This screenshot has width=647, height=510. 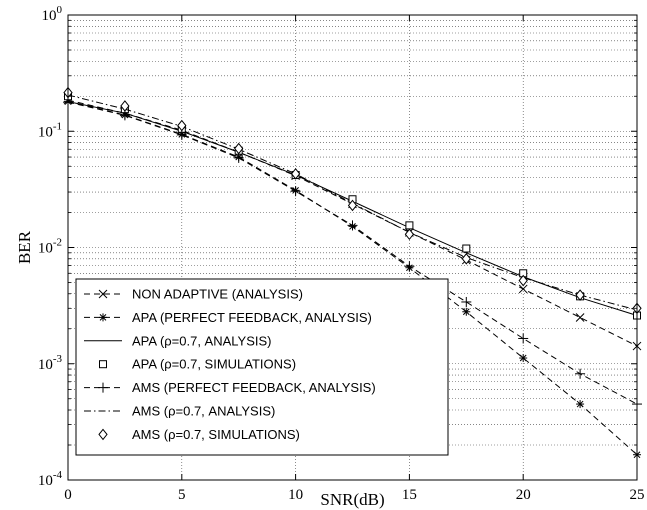 I want to click on y-tick-label: 10⁻¹, so click(x=50, y=130).